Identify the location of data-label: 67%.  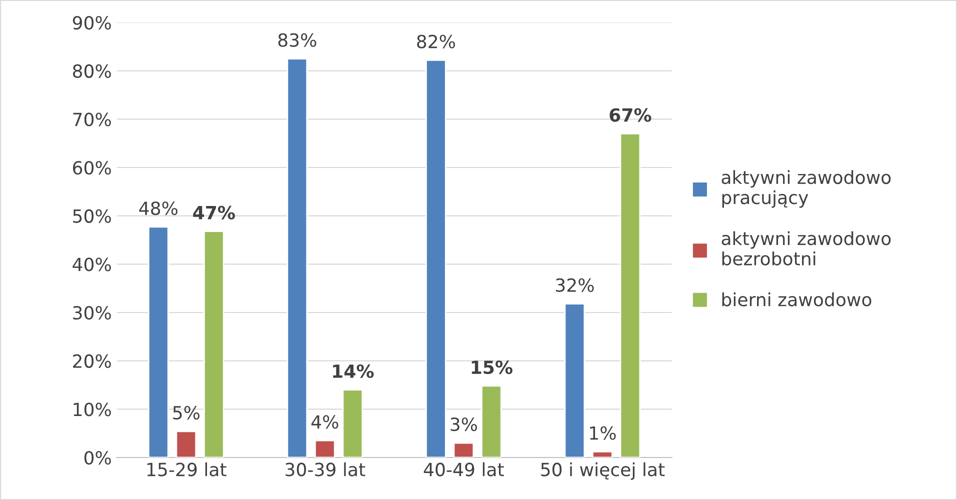
(631, 115).